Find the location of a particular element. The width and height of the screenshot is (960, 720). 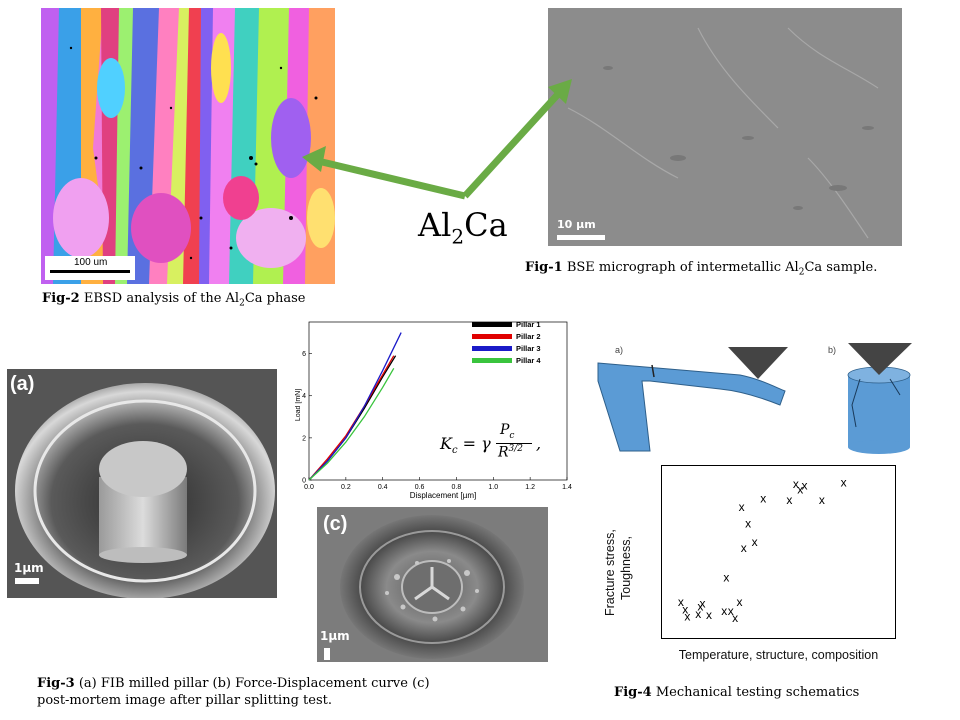

fig1-caption-label: Fig-1 is located at coordinates (544, 267).